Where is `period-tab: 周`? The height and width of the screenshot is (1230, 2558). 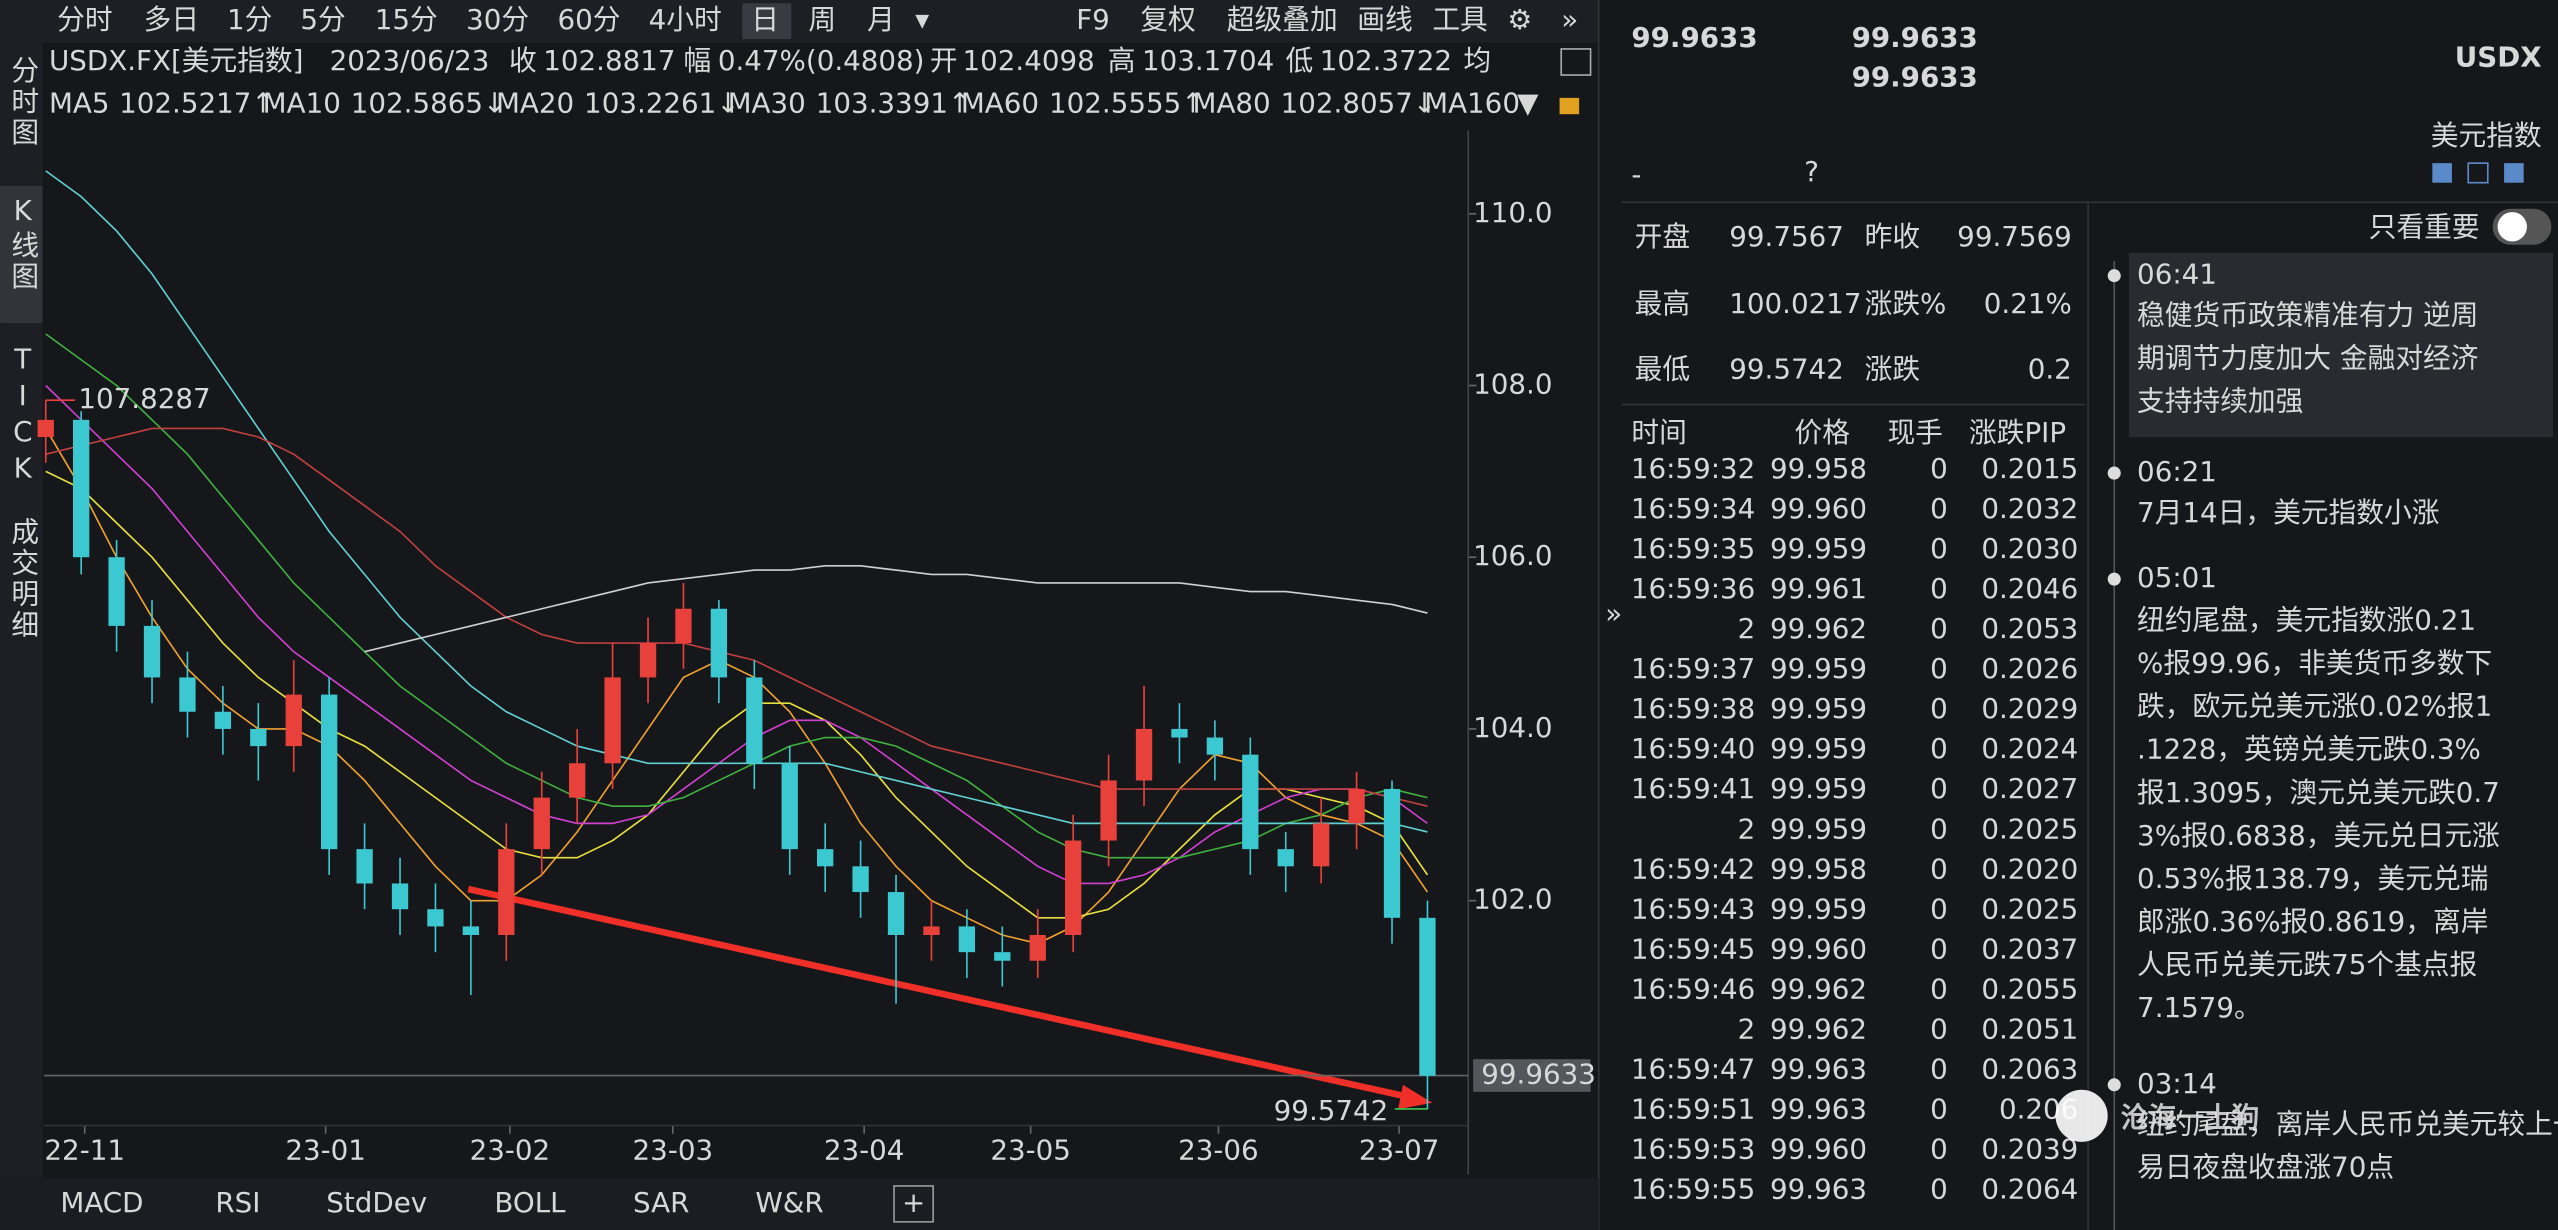
period-tab: 周 is located at coordinates (822, 19).